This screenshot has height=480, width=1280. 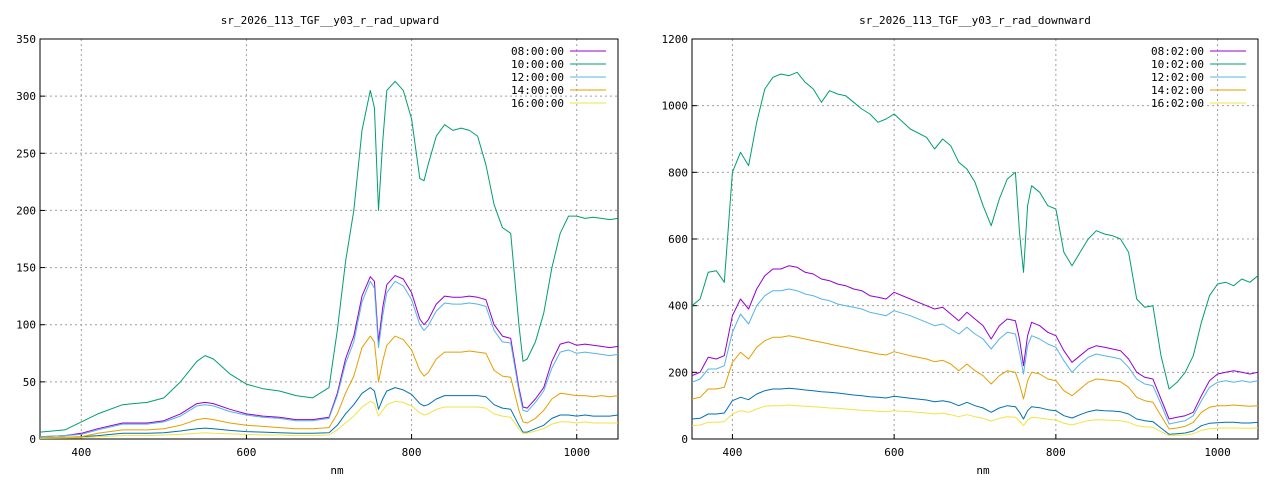 What do you see at coordinates (1177, 103) in the screenshot?
I see `legend-label: 16:02:00` at bounding box center [1177, 103].